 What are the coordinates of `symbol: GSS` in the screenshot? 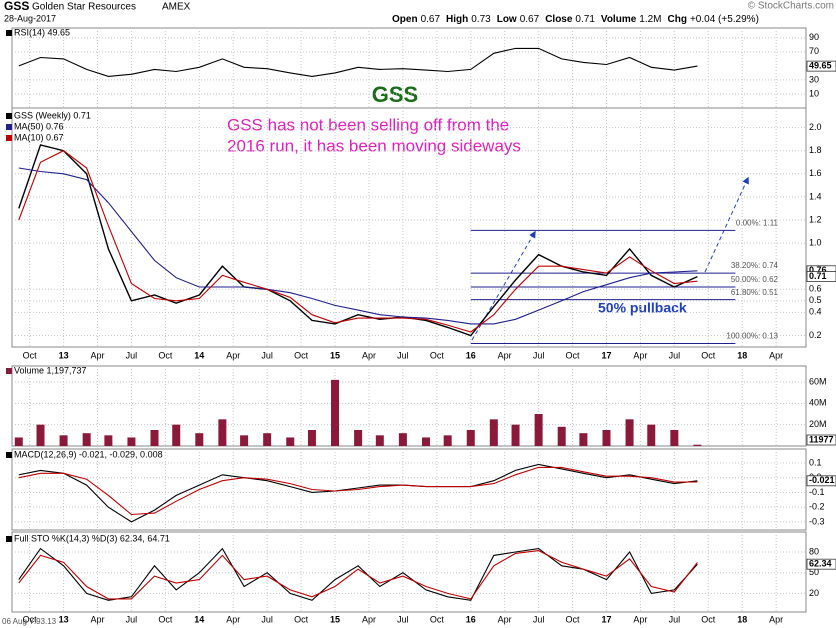 It's located at (16, 6).